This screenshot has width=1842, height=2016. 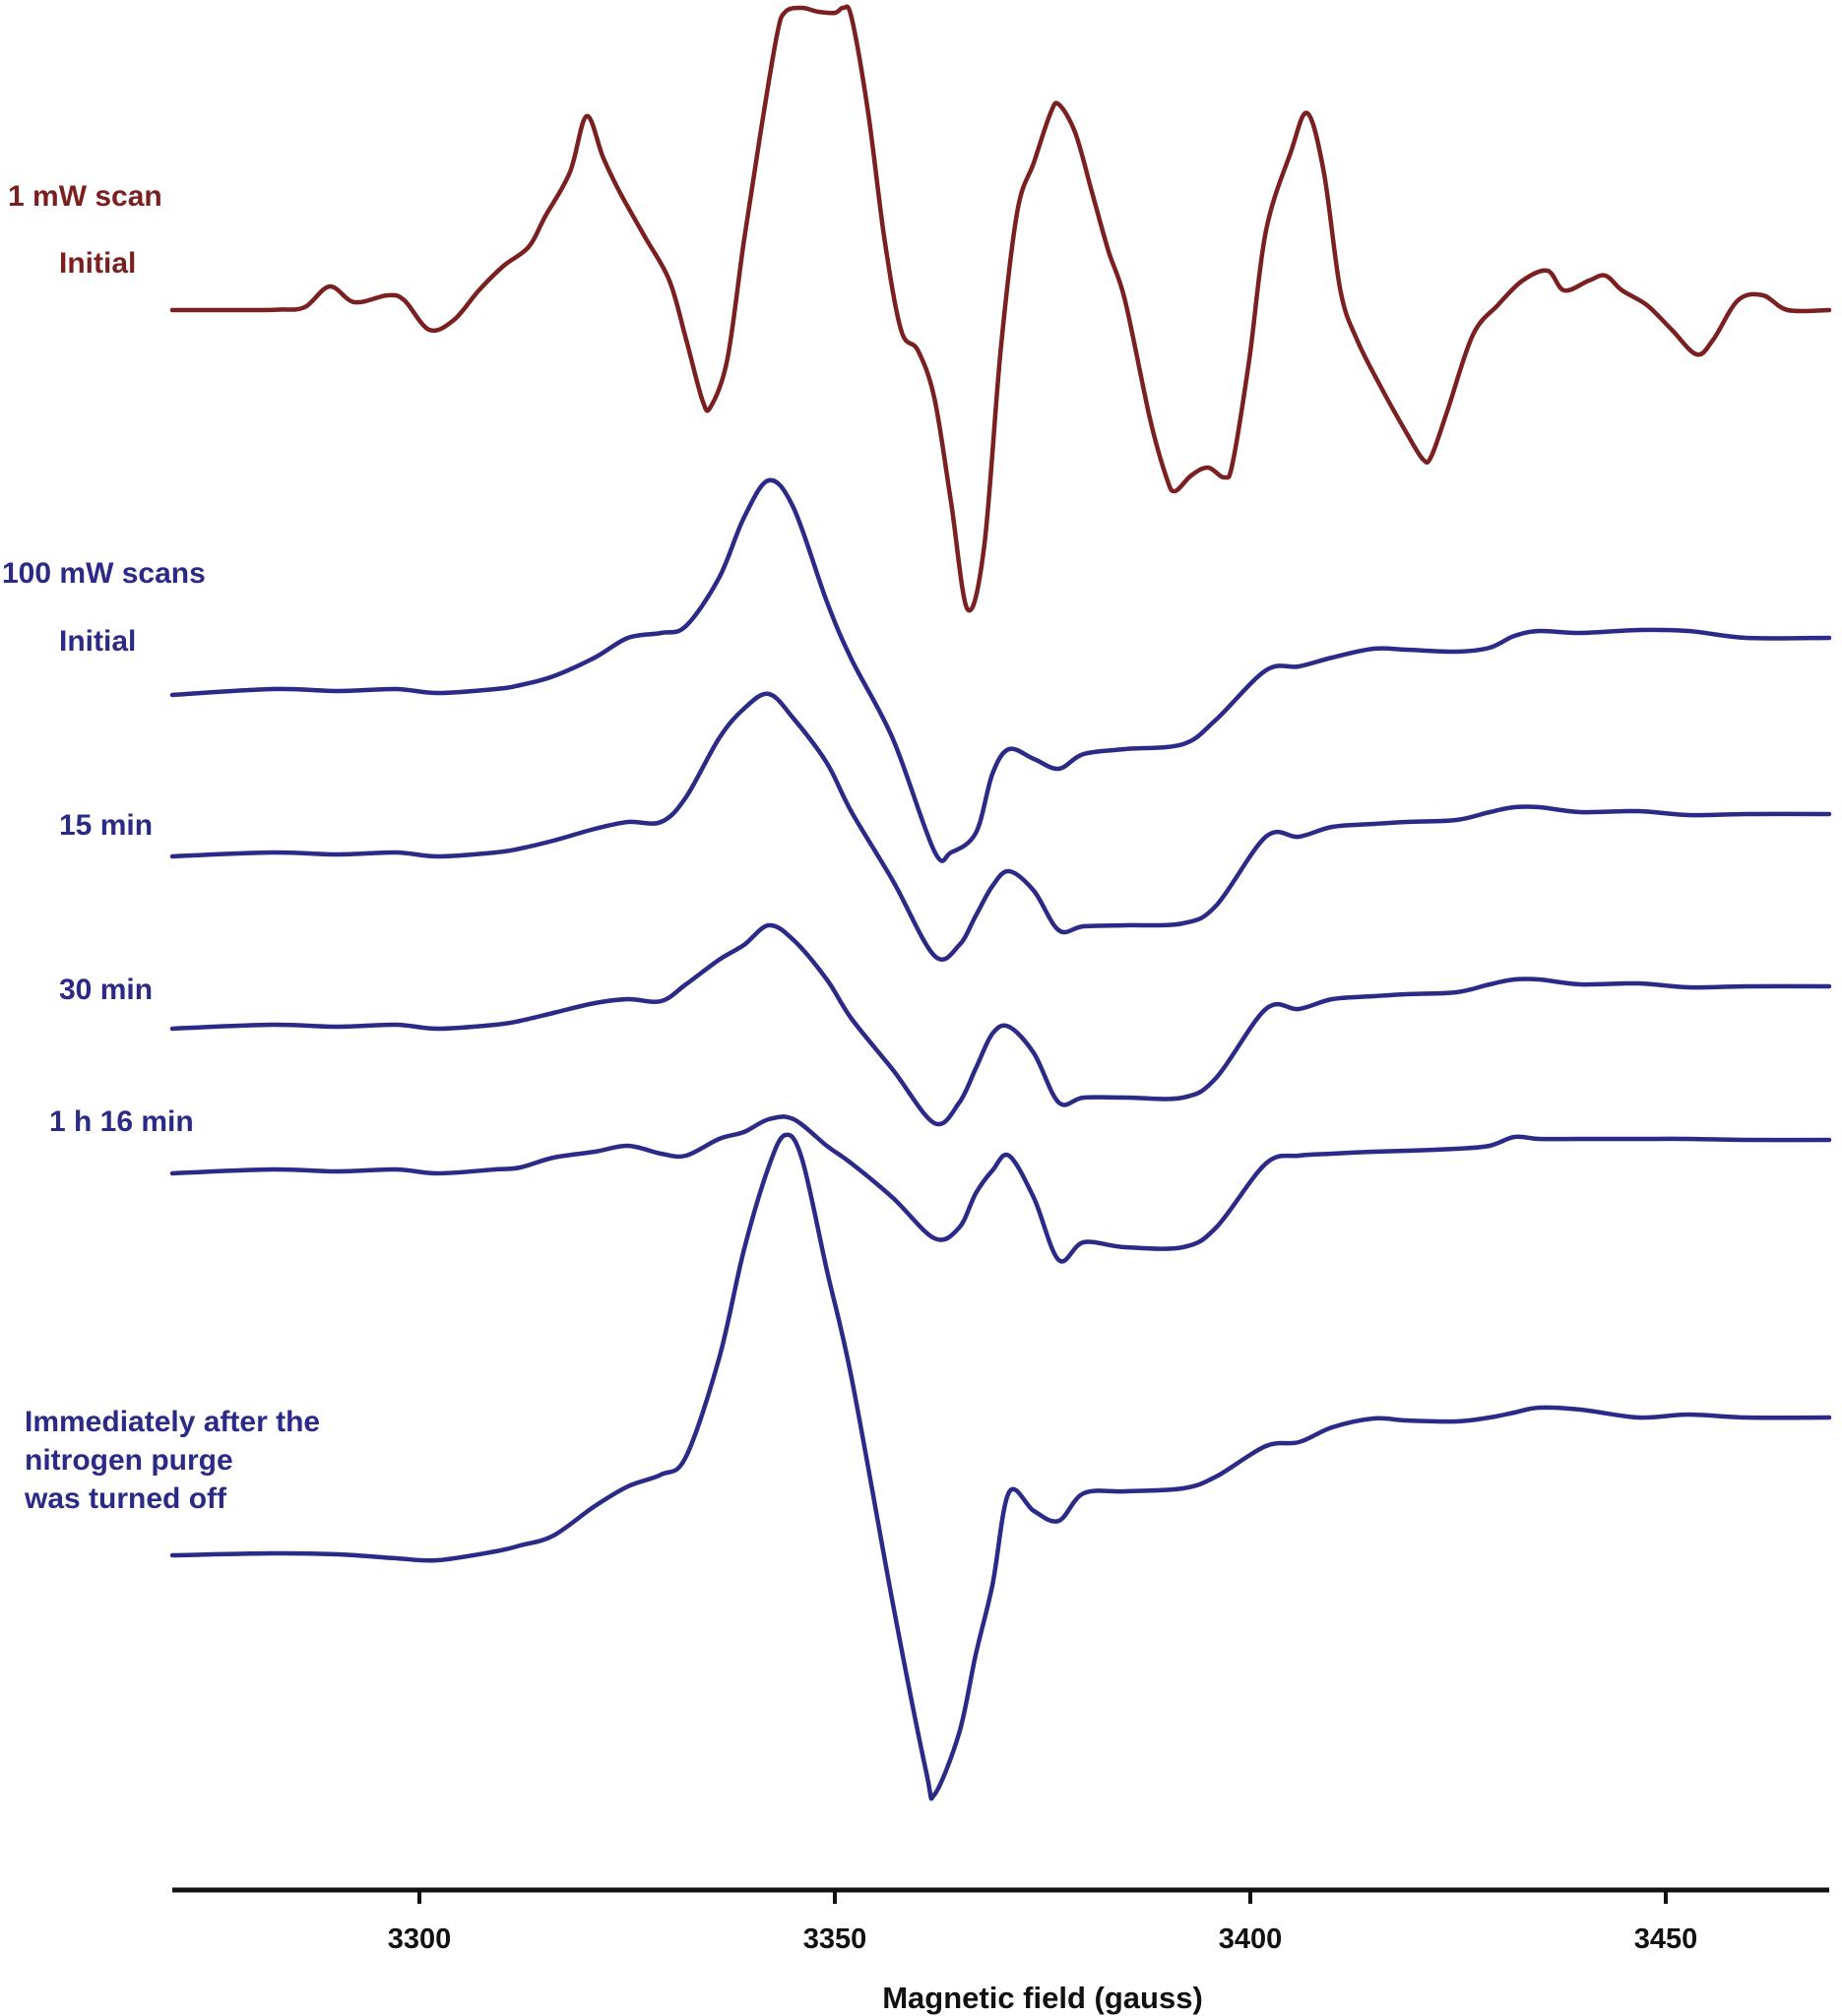 What do you see at coordinates (104, 573) in the screenshot?
I see `group-label-100mw: 100 mW scans` at bounding box center [104, 573].